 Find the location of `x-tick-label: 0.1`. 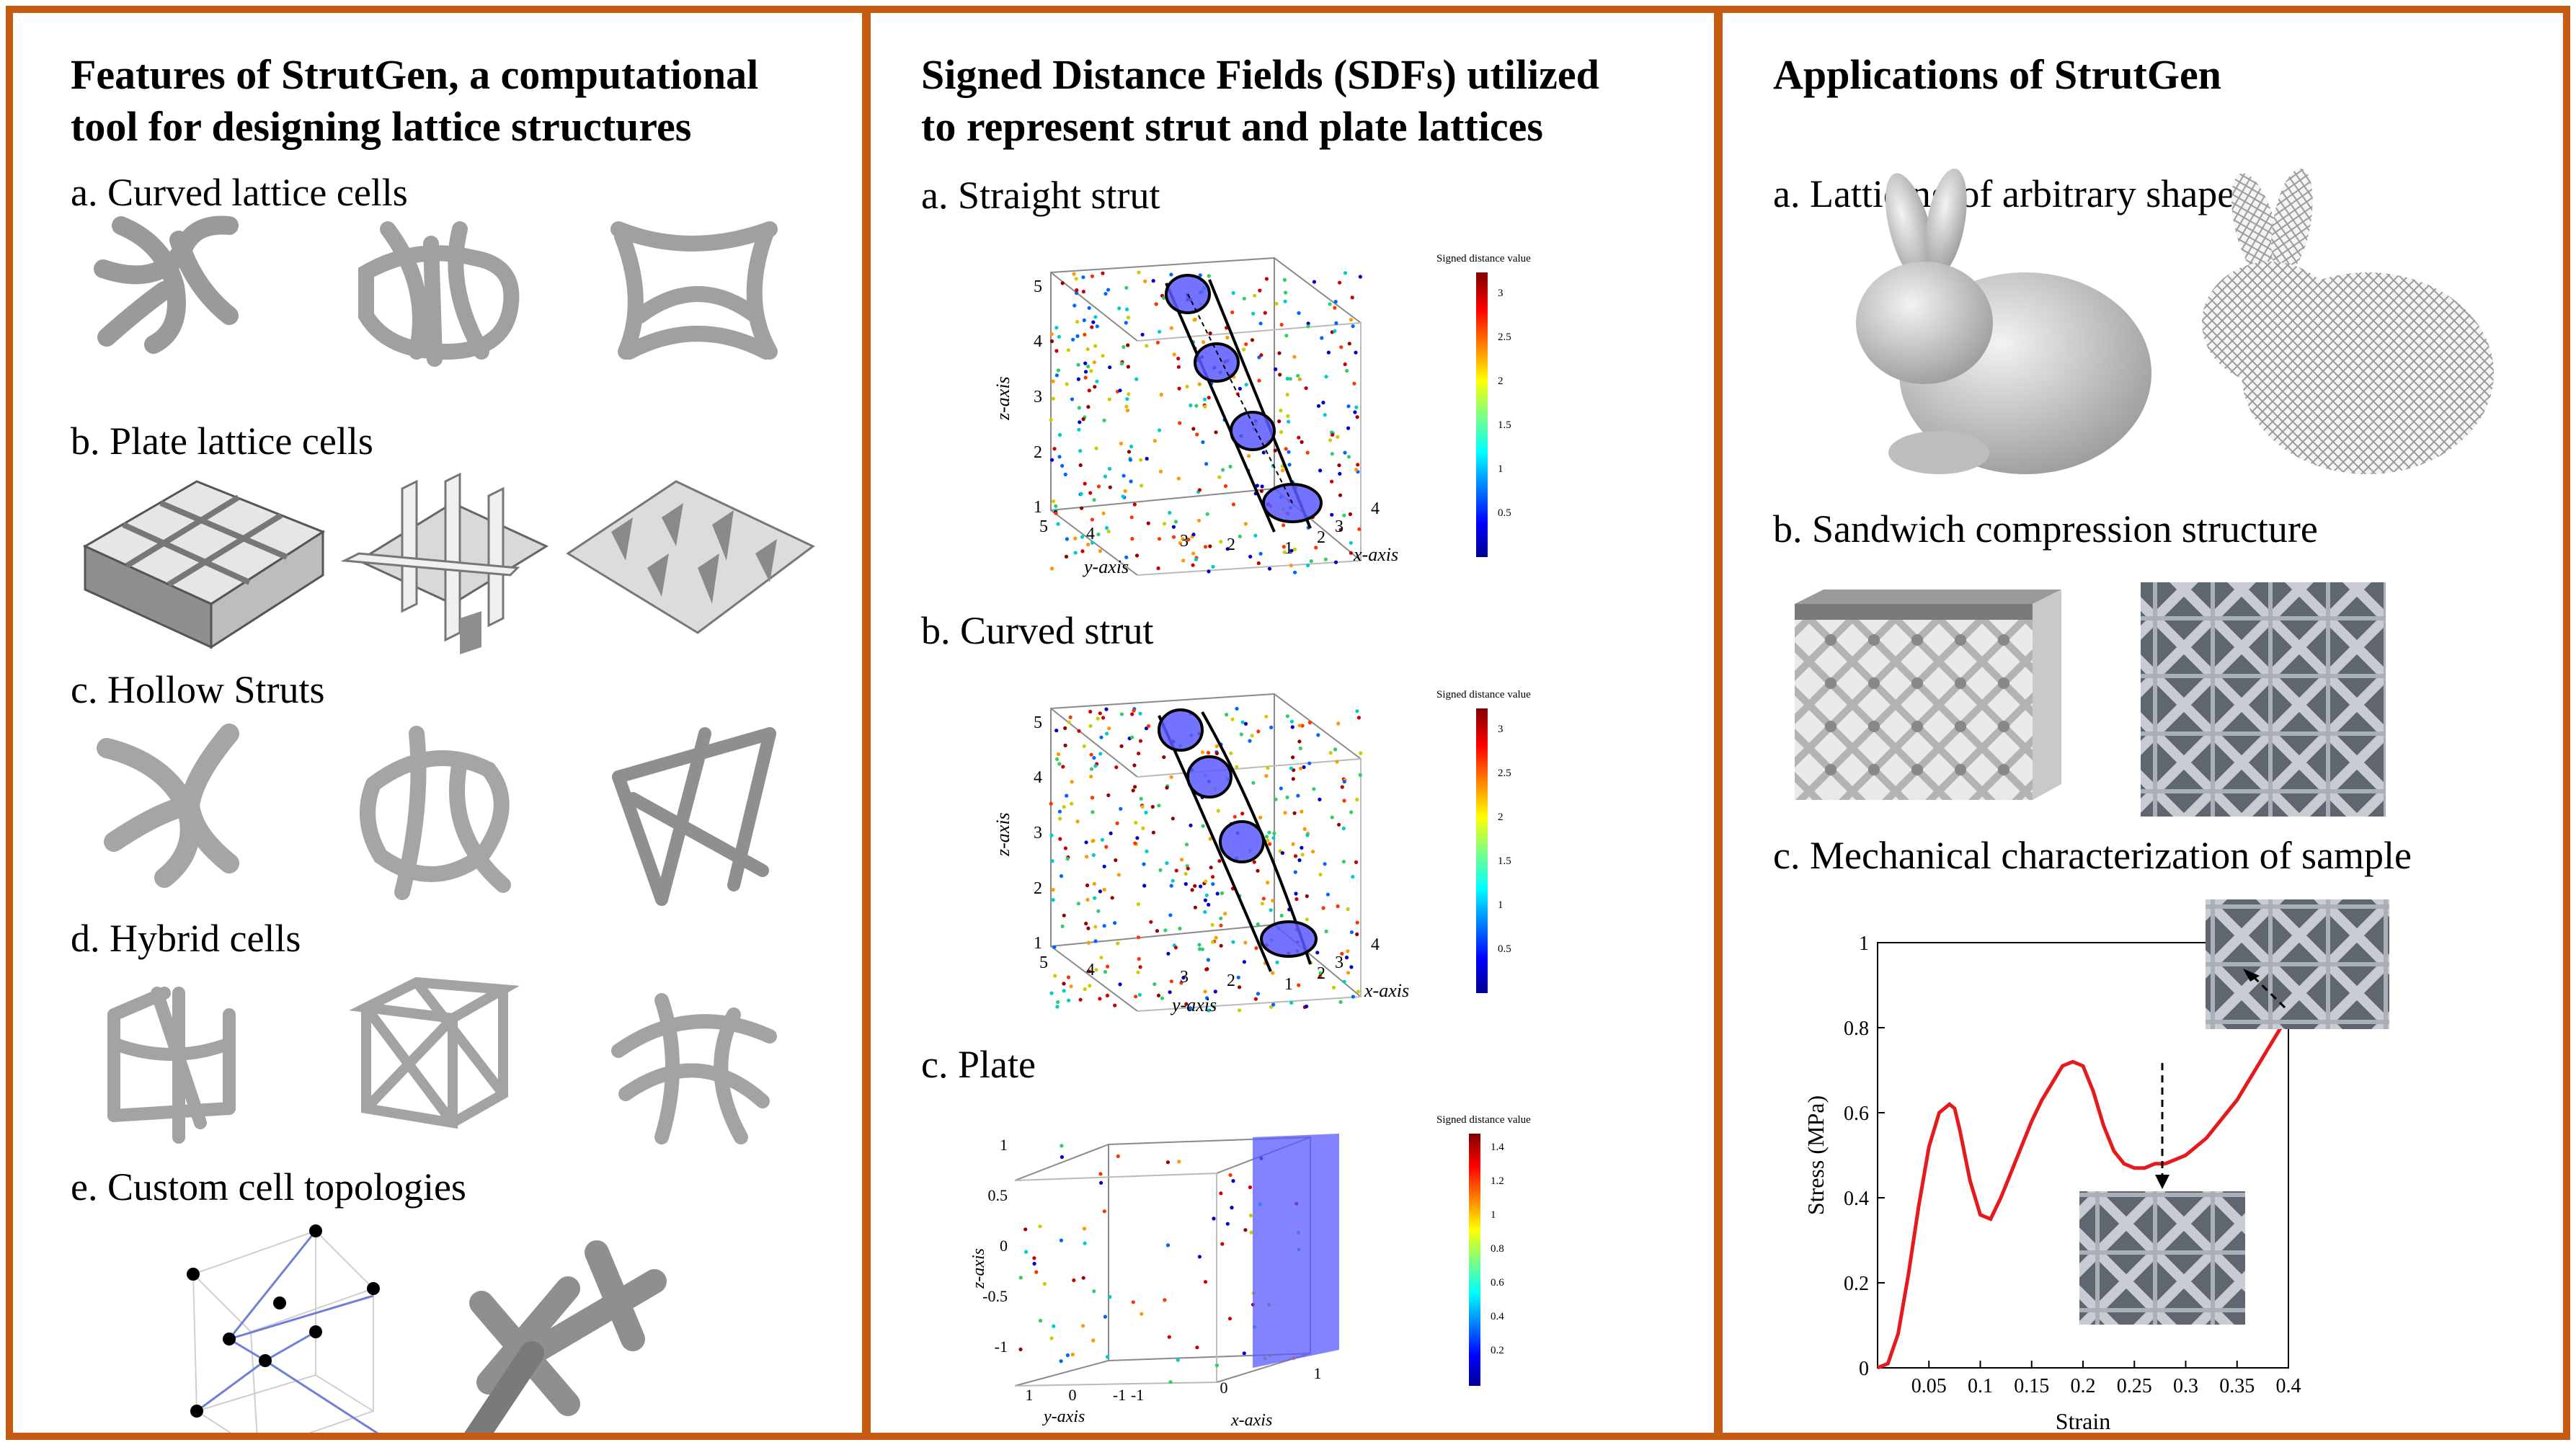

x-tick-label: 0.1 is located at coordinates (1980, 1386).